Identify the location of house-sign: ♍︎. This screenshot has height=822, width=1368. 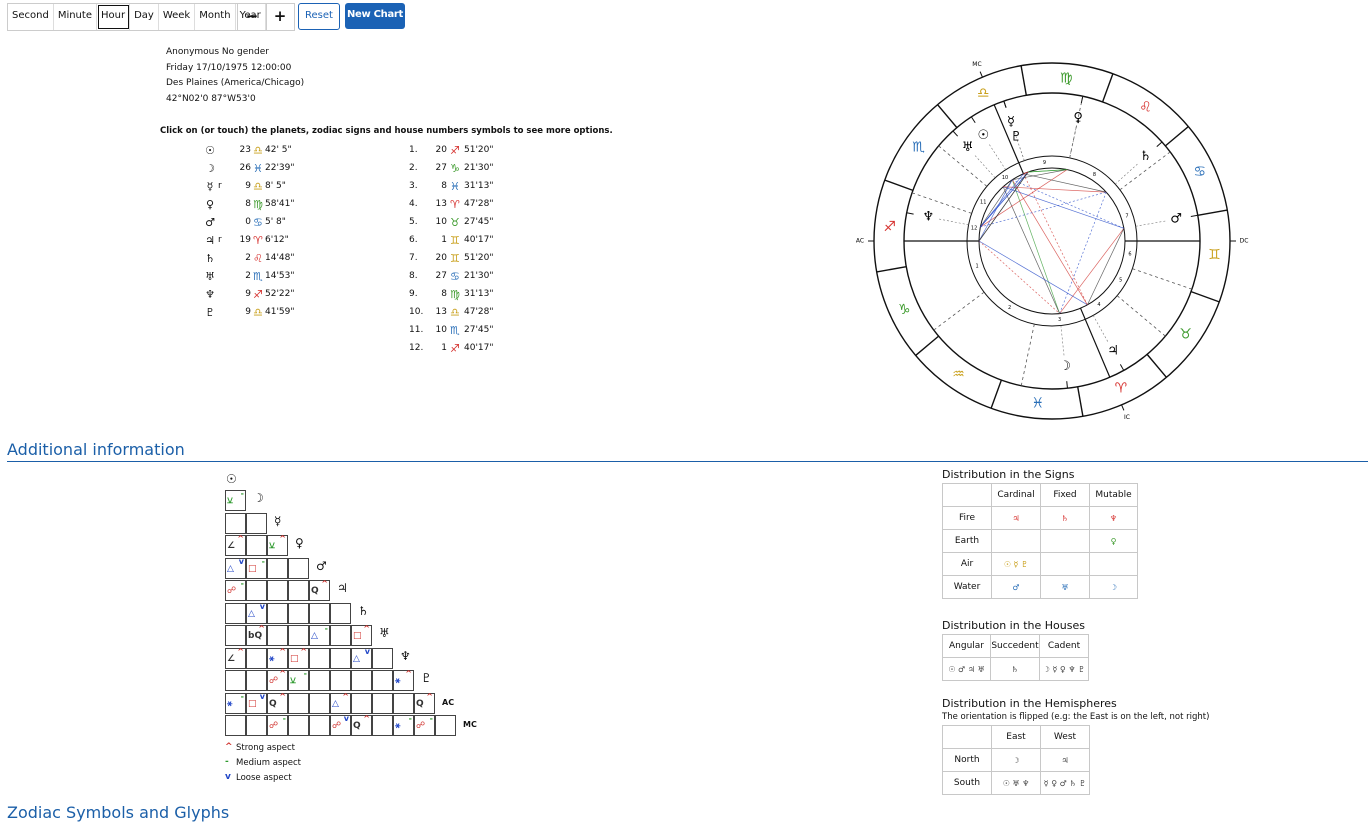
(455, 294).